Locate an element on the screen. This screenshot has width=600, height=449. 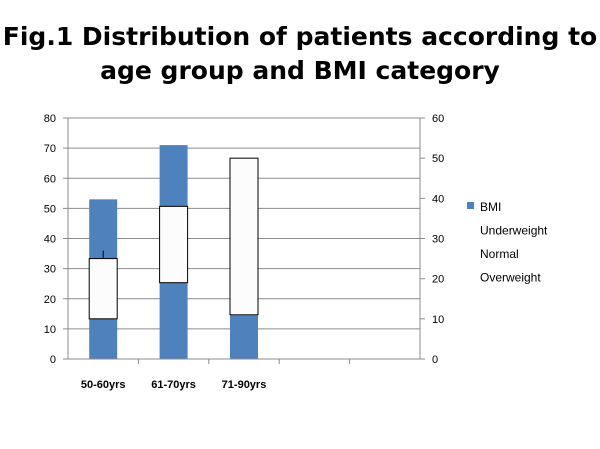
right-tick-label: 10 is located at coordinates (438, 320).